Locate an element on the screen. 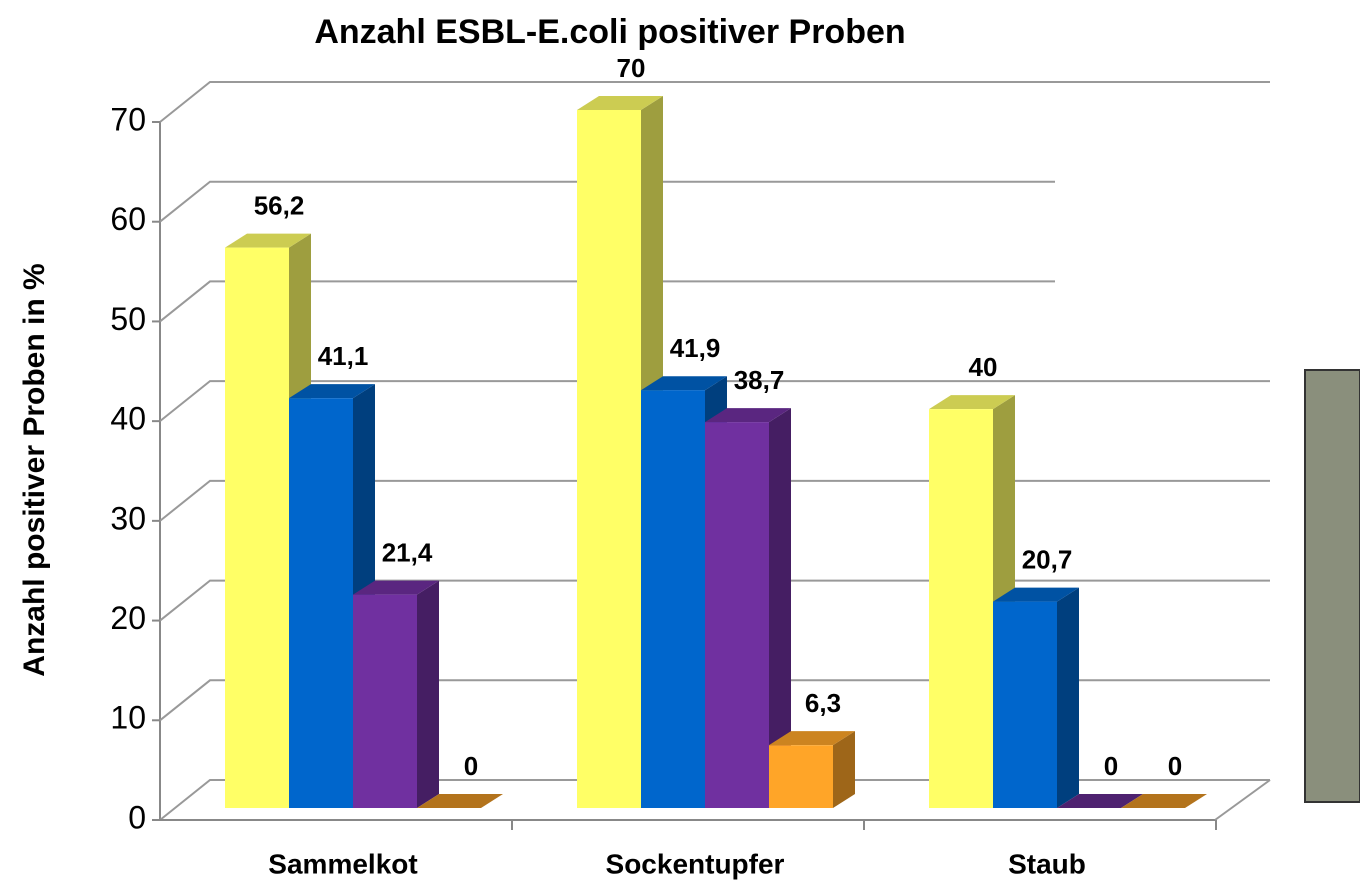 The height and width of the screenshot is (884, 1360). value-label: 21,4 is located at coordinates (407, 552).